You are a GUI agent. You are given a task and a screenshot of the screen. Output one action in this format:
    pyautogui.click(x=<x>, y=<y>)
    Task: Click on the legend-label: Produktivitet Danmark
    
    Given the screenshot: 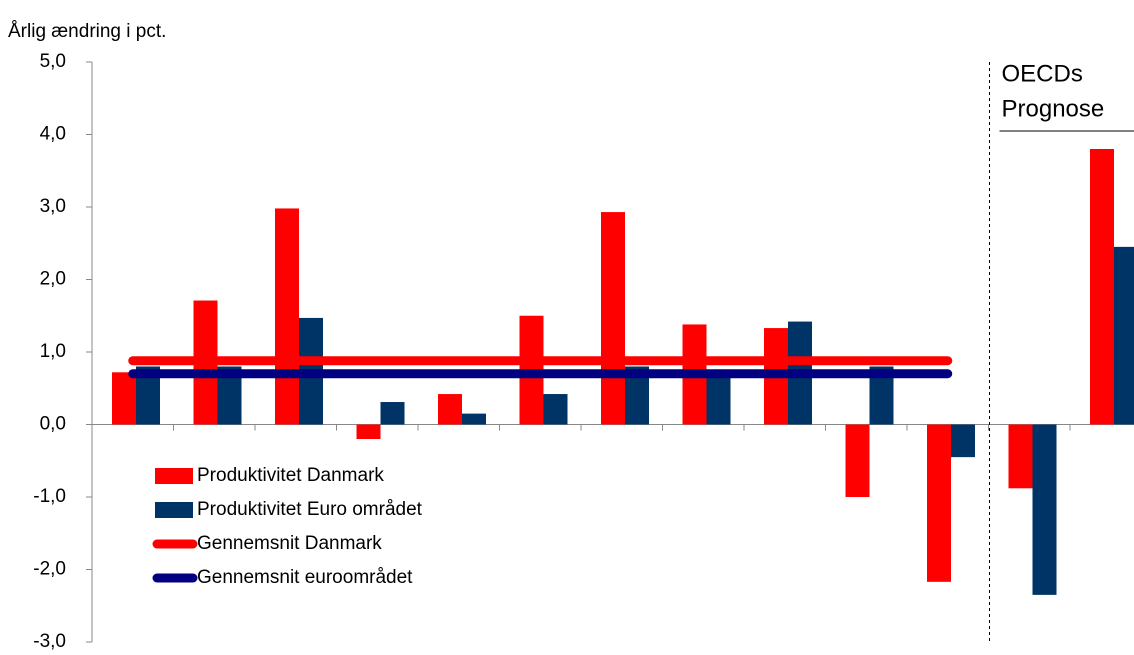 What is the action you would take?
    pyautogui.click(x=290, y=475)
    